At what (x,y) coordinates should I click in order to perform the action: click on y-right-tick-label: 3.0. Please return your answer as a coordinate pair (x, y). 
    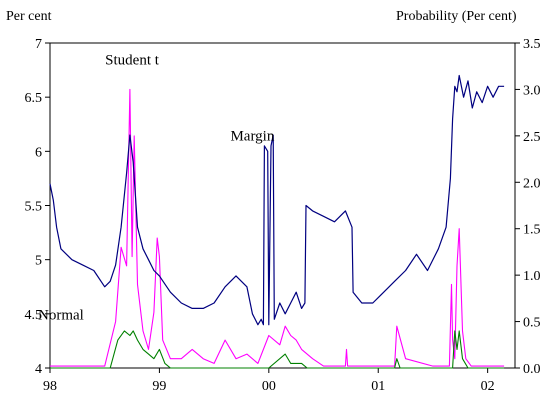
    Looking at the image, I should click on (532, 90).